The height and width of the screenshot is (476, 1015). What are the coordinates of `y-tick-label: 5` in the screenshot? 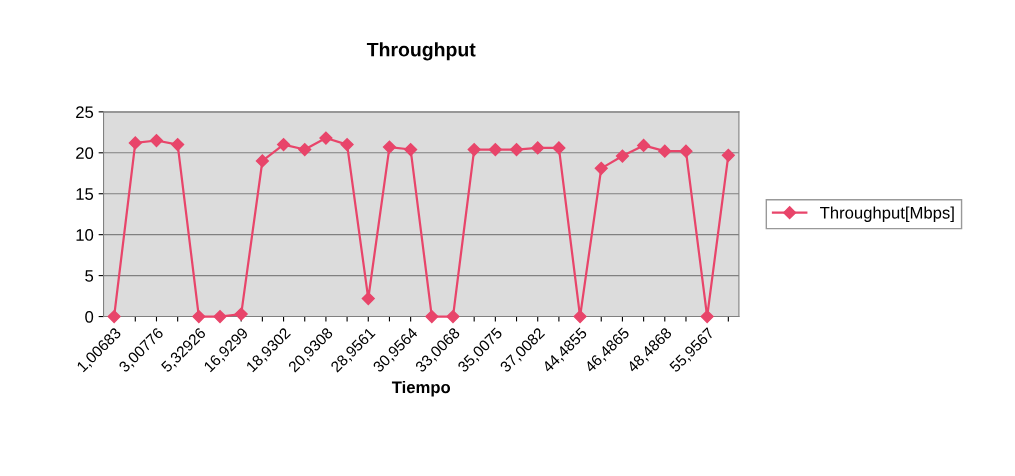 It's located at (89, 276).